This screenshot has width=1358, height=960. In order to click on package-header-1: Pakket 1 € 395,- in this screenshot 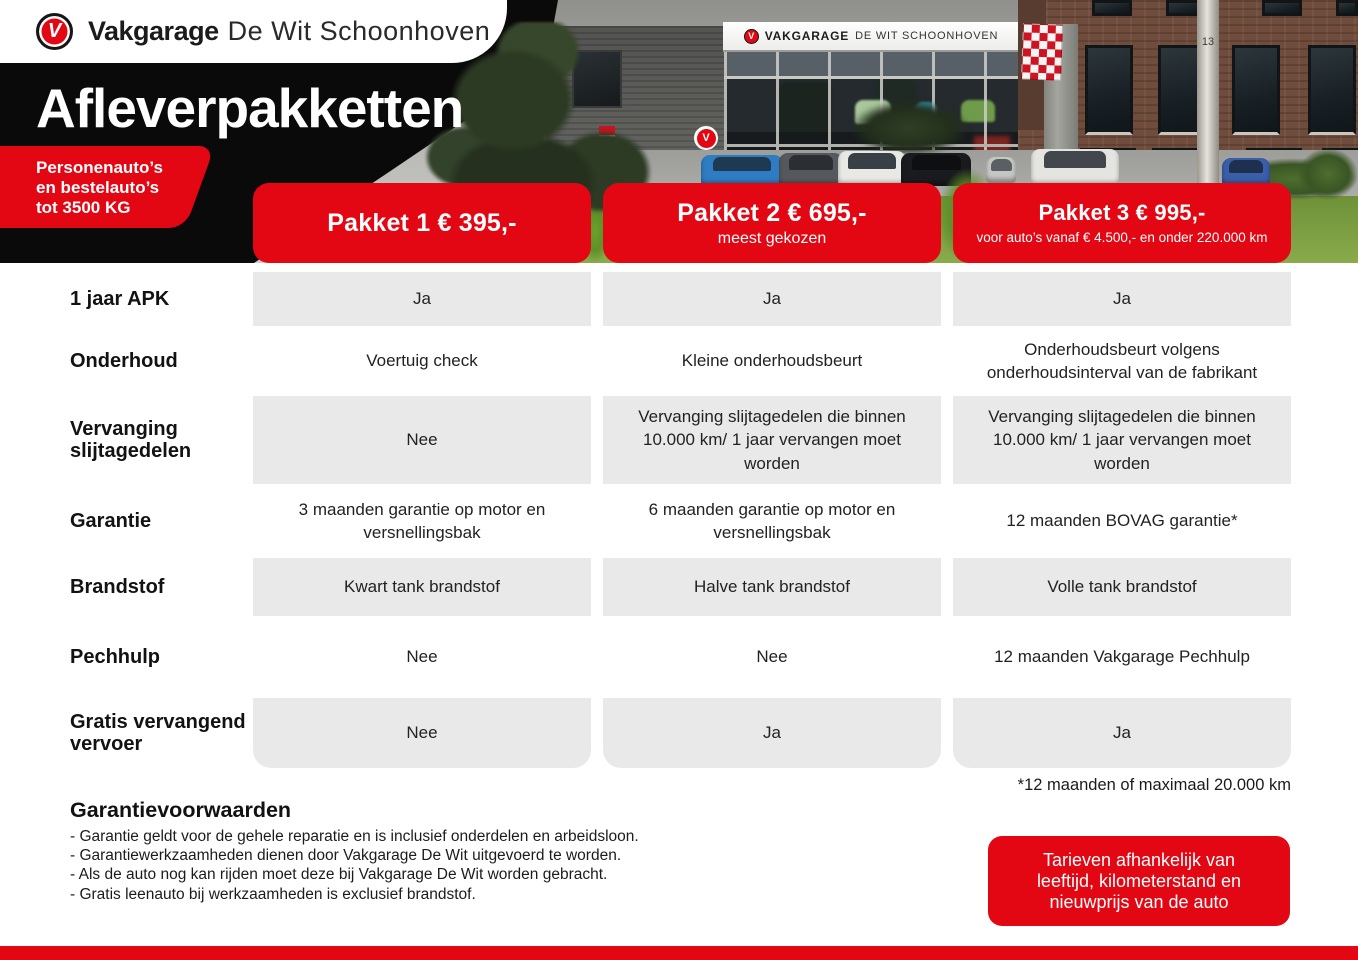, I will do `click(422, 223)`.